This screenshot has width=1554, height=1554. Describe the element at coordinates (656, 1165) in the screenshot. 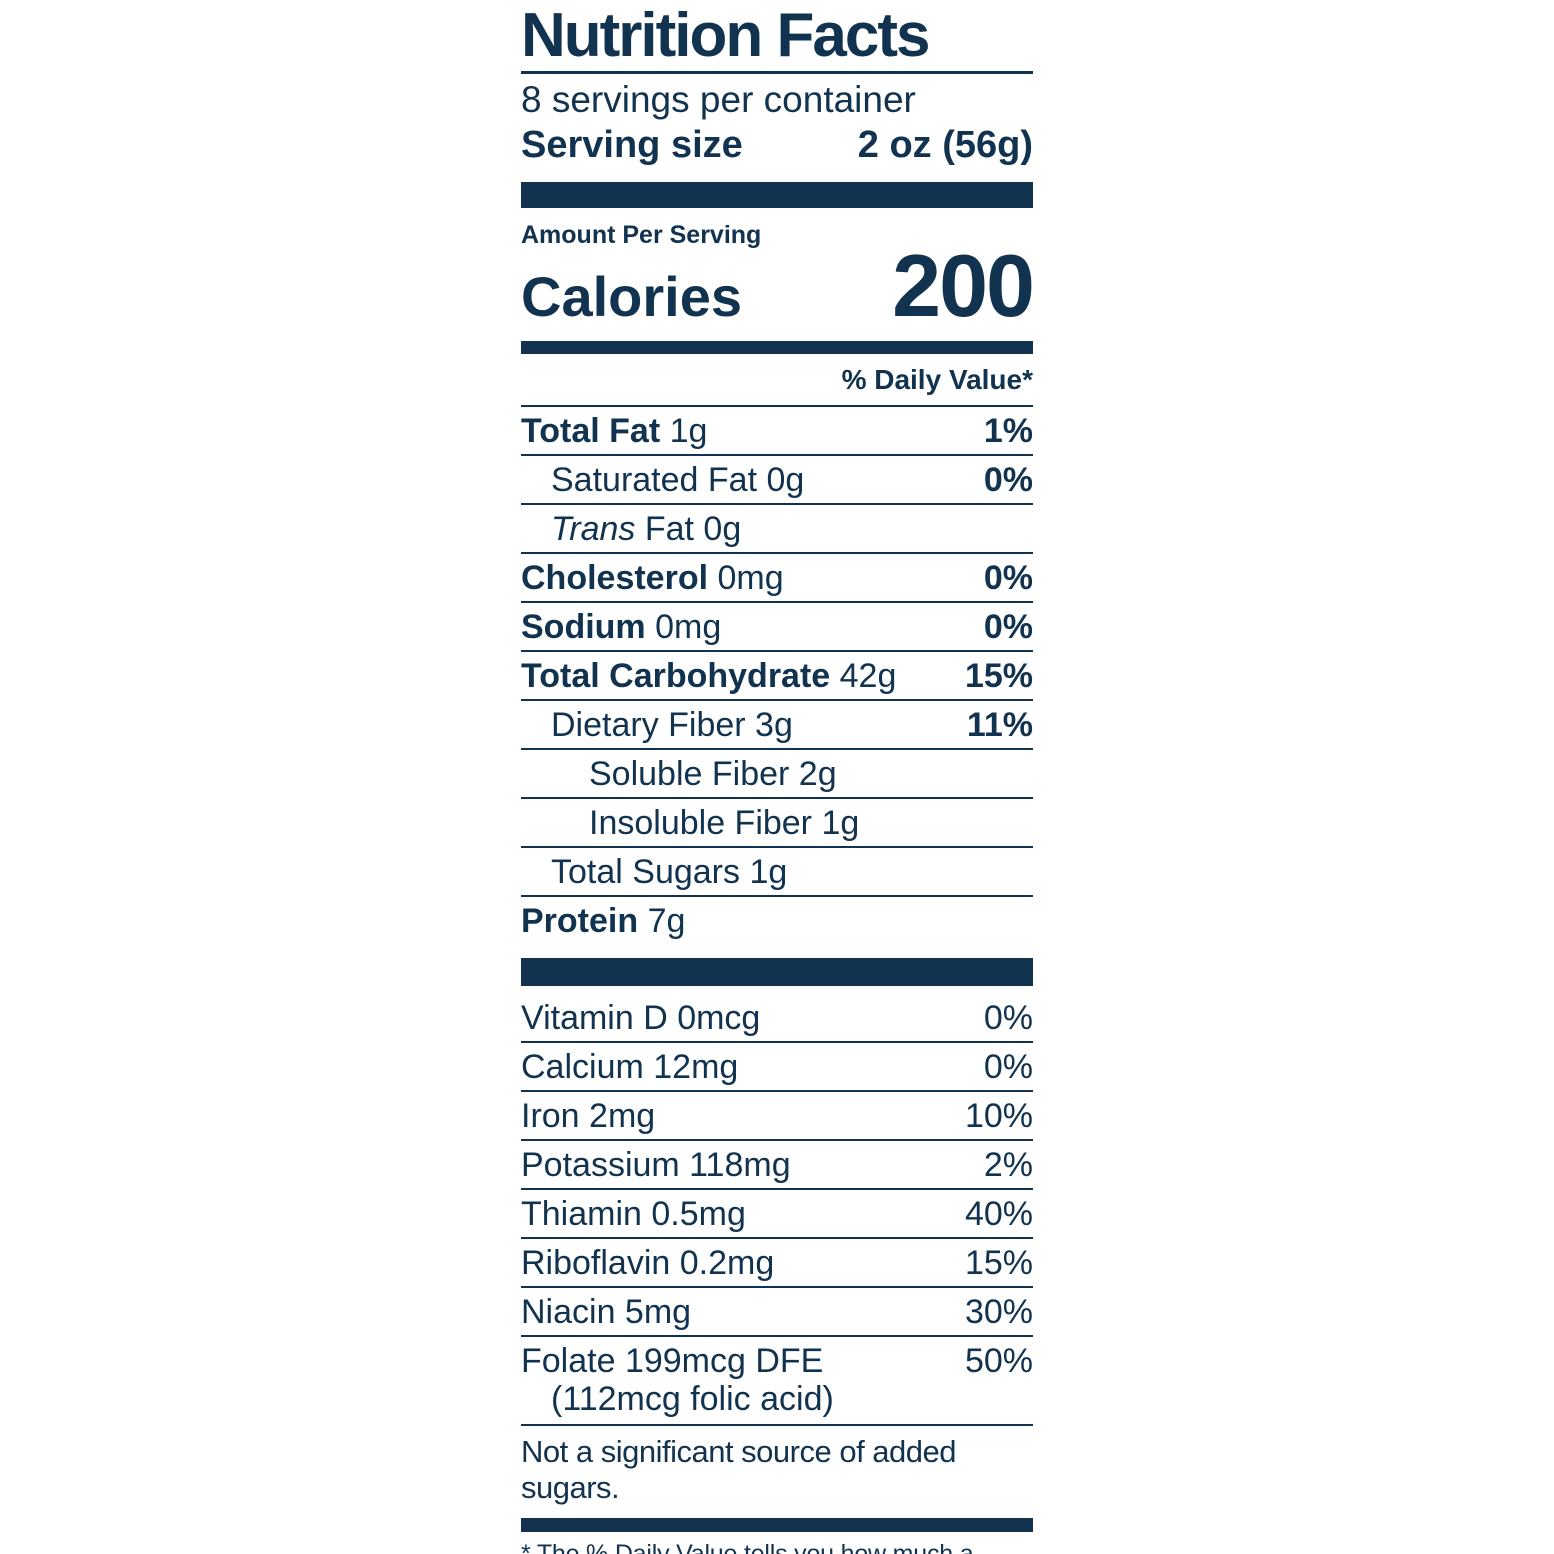

I see `nutrient-name-amount: Potassium 118mg` at that location.